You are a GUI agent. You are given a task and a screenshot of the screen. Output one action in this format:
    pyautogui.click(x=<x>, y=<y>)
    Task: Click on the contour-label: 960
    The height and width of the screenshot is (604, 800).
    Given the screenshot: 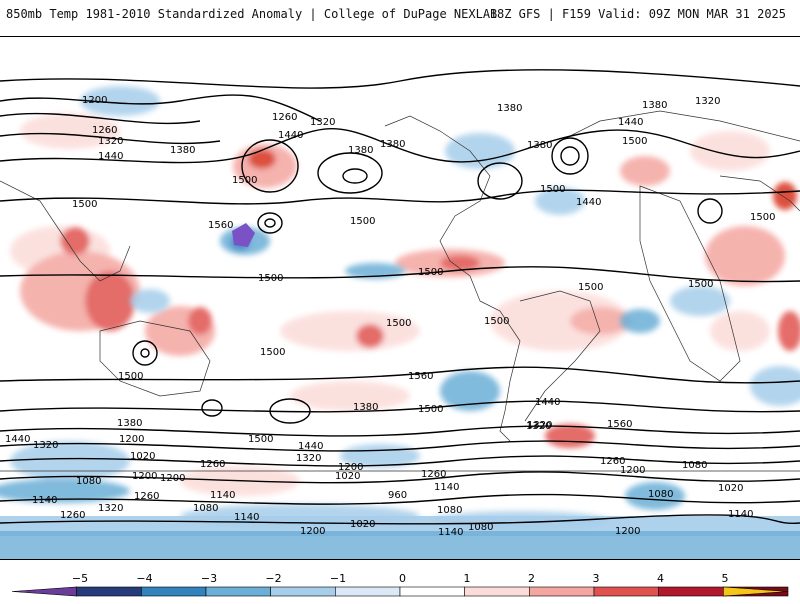 What is the action you would take?
    pyautogui.click(x=397, y=495)
    